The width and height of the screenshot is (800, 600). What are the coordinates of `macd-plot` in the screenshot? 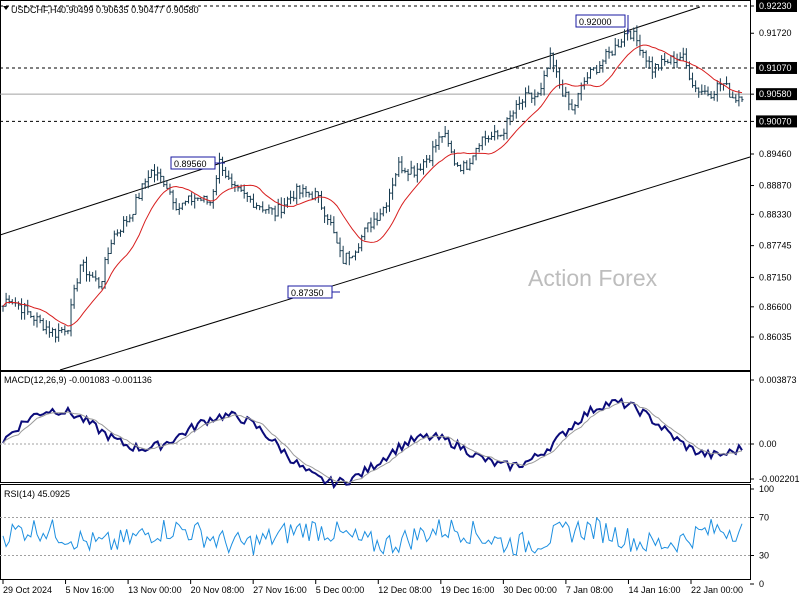 It's located at (375, 443).